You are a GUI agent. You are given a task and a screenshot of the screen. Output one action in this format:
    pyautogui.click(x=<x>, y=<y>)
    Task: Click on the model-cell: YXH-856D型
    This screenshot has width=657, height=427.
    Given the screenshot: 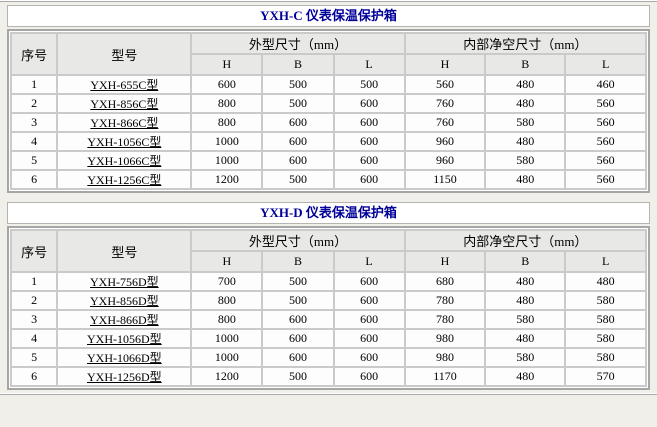 What is the action you would take?
    pyautogui.click(x=124, y=300)
    